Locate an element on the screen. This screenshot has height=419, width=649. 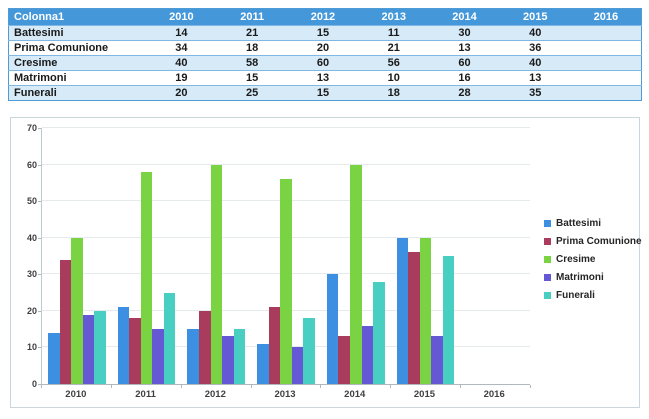
table-row-battesimi: Battesimi 14 21 15 11 30 40 is located at coordinates (325, 33).